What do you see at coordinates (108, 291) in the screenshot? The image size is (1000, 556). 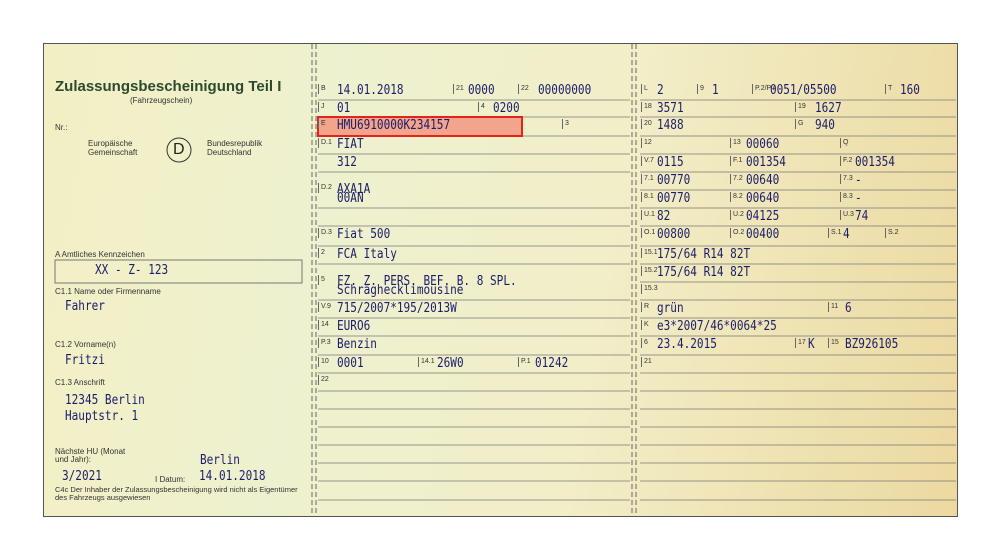 I see `name-label: C1.1 Name oder Firmenname` at bounding box center [108, 291].